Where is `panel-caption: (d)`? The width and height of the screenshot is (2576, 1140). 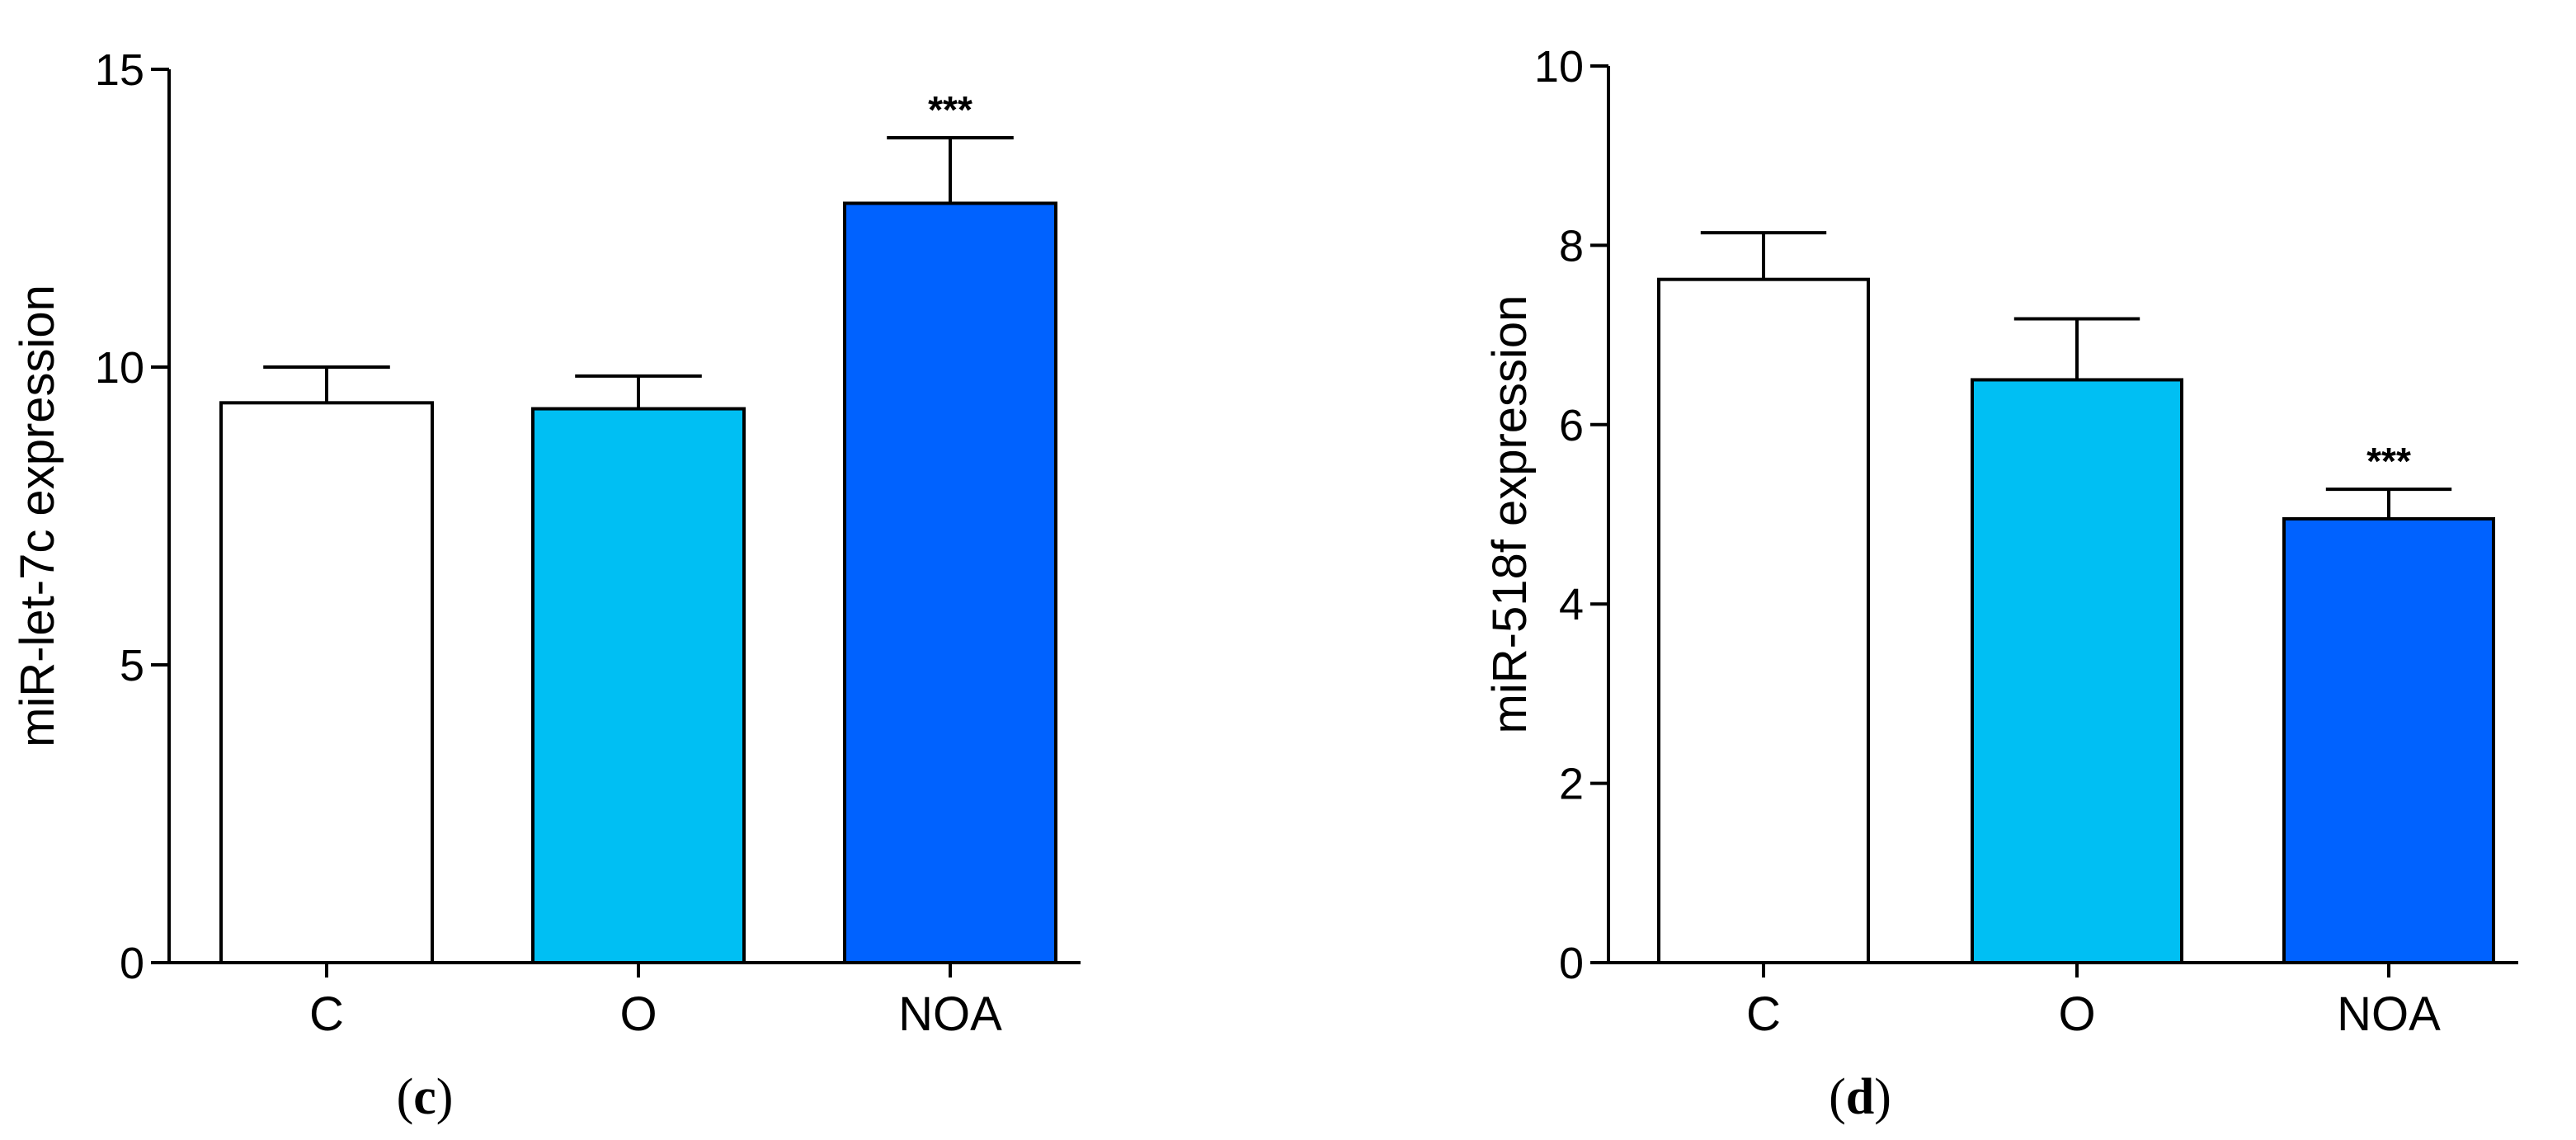 panel-caption: (d) is located at coordinates (1860, 1097).